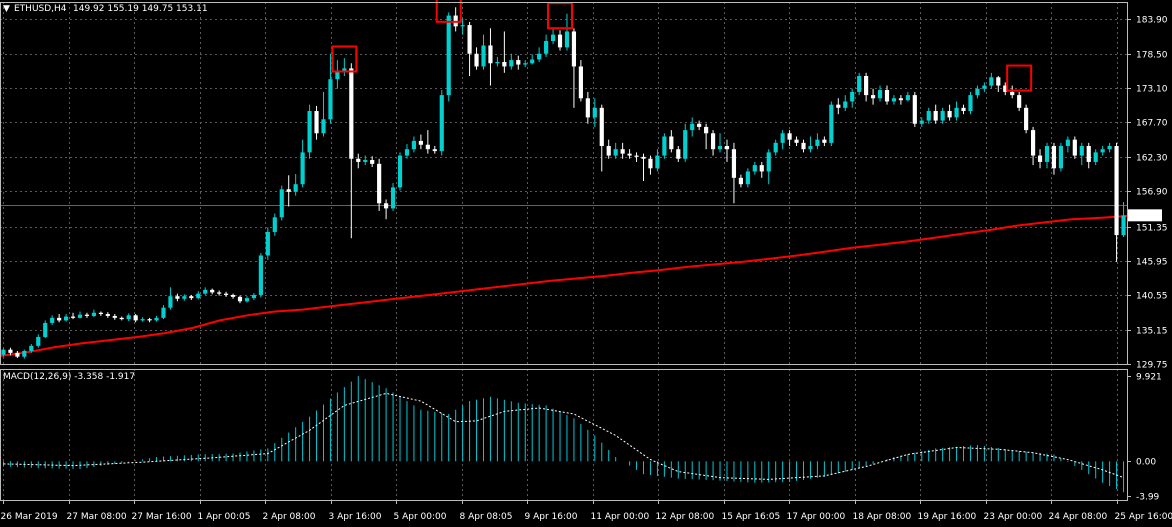 This screenshot has width=1172, height=527. What do you see at coordinates (1152, 229) in the screenshot?
I see `y-tick-label: 151.35` at bounding box center [1152, 229].